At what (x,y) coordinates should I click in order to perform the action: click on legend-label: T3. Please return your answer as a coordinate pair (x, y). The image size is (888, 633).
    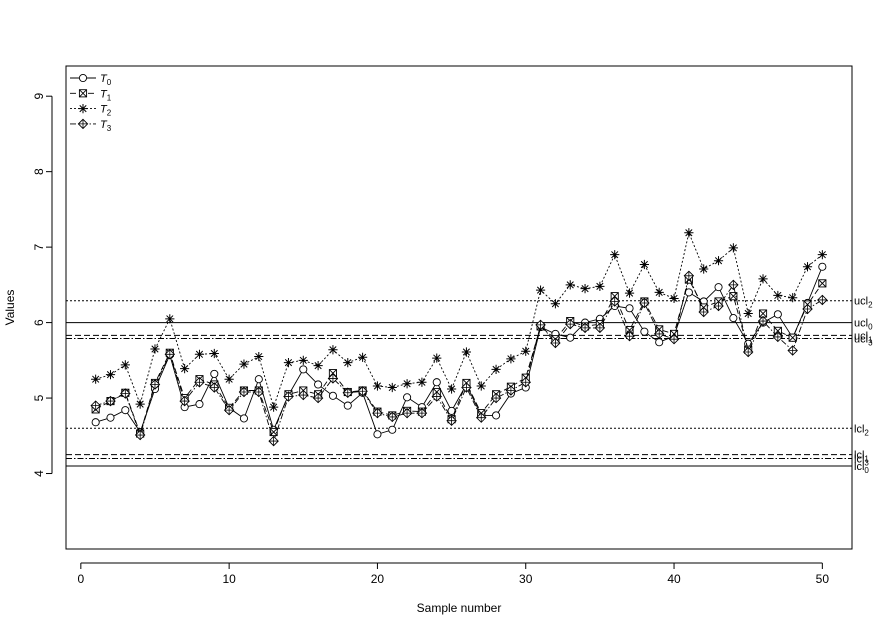
    Looking at the image, I should click on (106, 126).